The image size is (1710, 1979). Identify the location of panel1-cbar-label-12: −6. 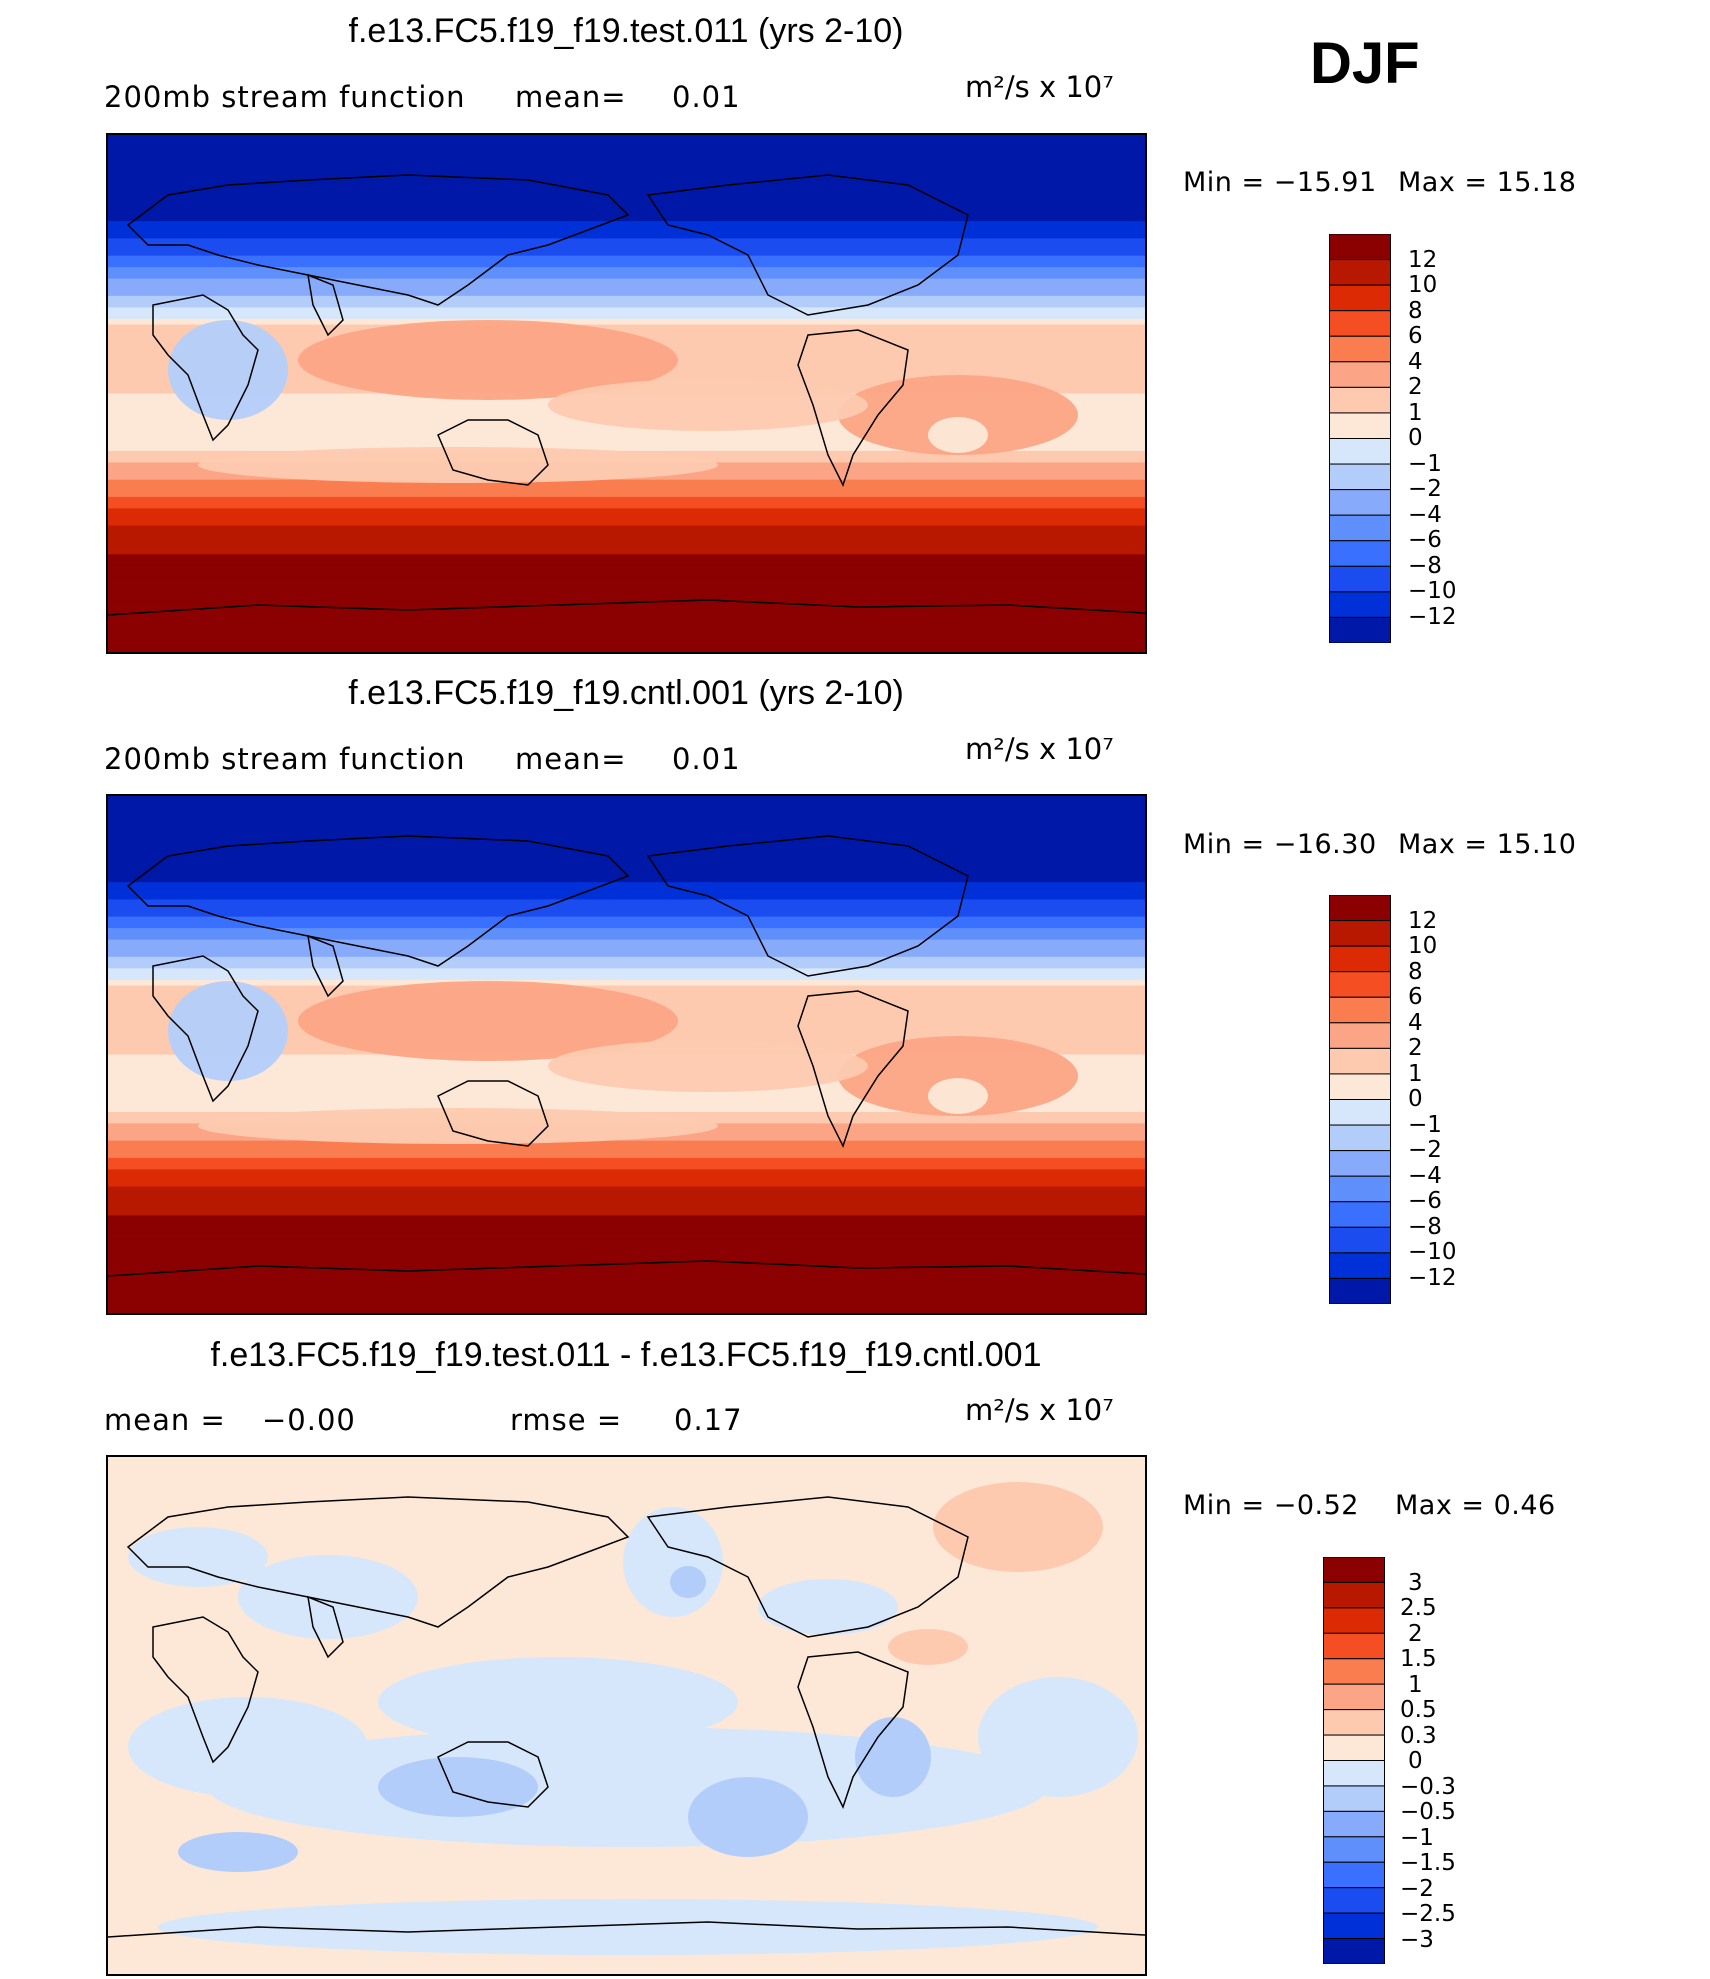
(1425, 540).